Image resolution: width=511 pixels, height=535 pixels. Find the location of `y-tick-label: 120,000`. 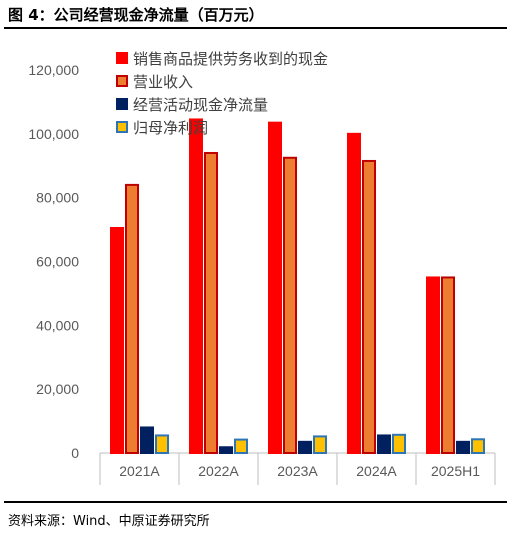

y-tick-label: 120,000 is located at coordinates (53, 70).